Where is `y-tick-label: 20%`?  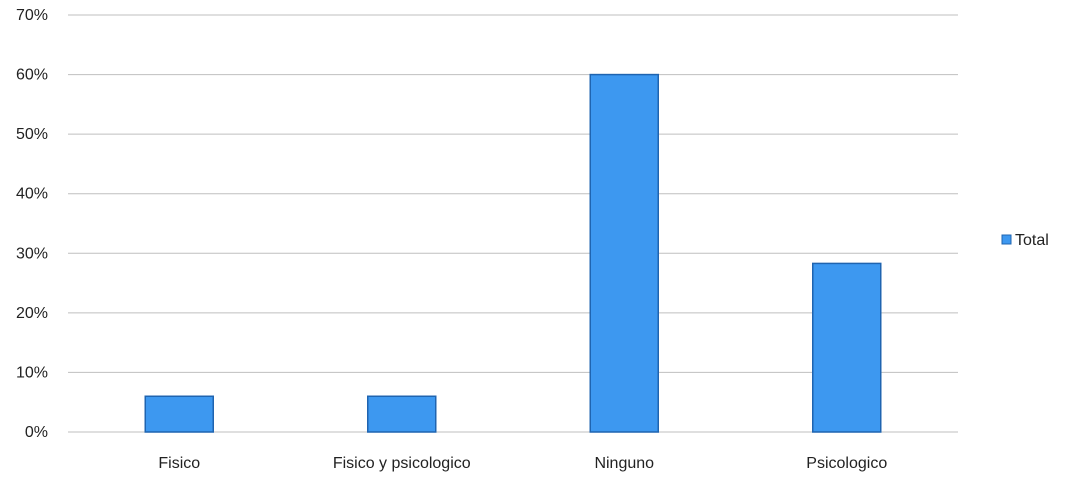
y-tick-label: 20% is located at coordinates (32, 313).